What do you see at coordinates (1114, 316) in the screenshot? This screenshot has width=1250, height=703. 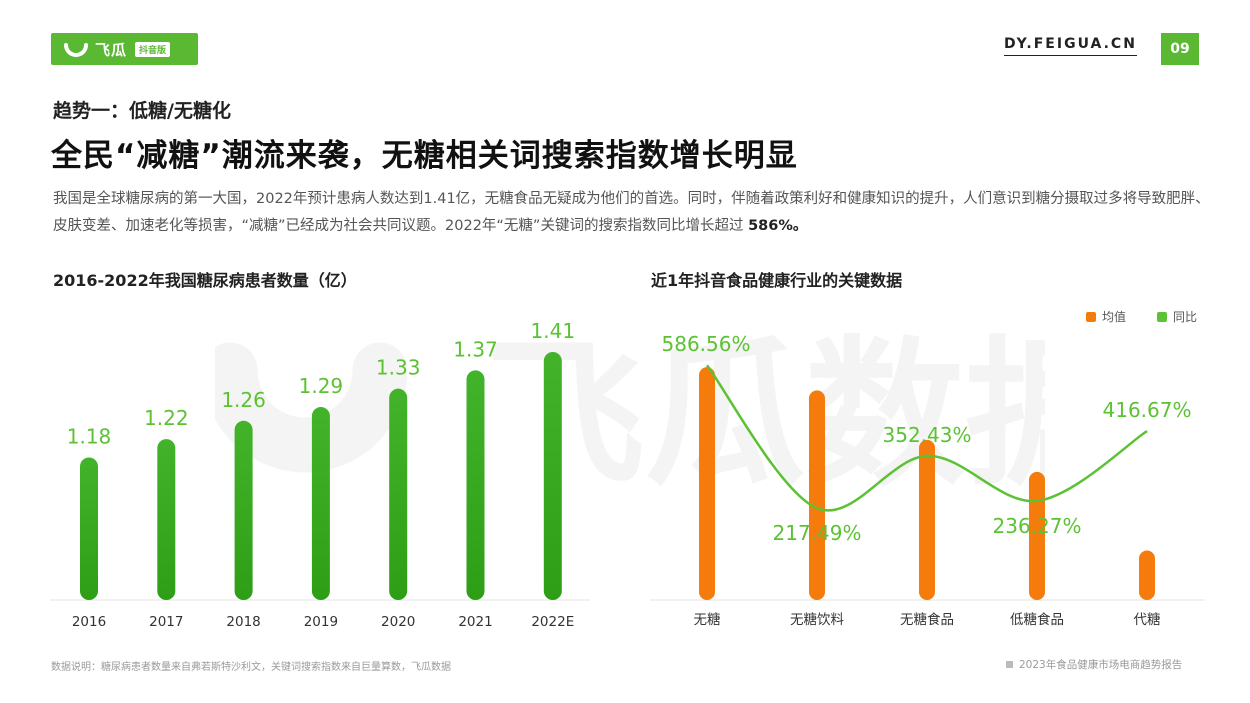 I see `legend-label-avg: 均值` at bounding box center [1114, 316].